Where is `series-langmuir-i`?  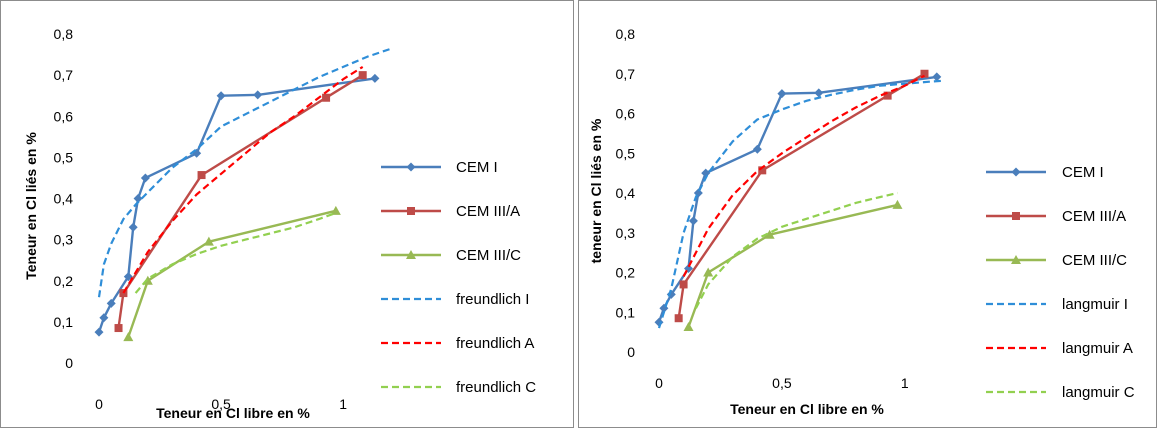 series-langmuir-i is located at coordinates (799, 204).